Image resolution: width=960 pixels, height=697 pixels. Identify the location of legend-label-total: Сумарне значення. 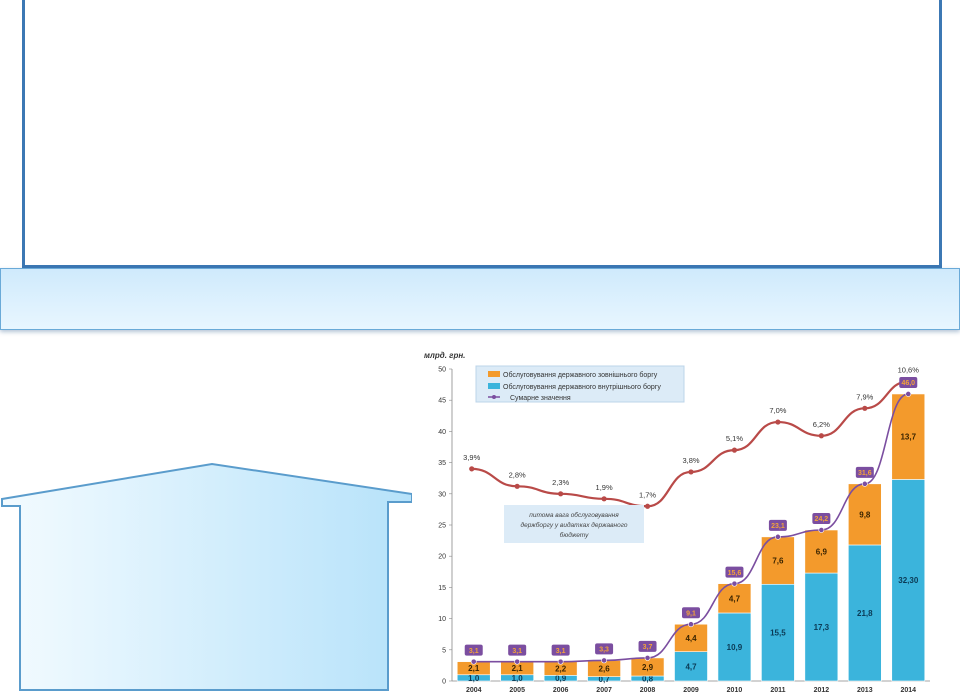
(540, 398).